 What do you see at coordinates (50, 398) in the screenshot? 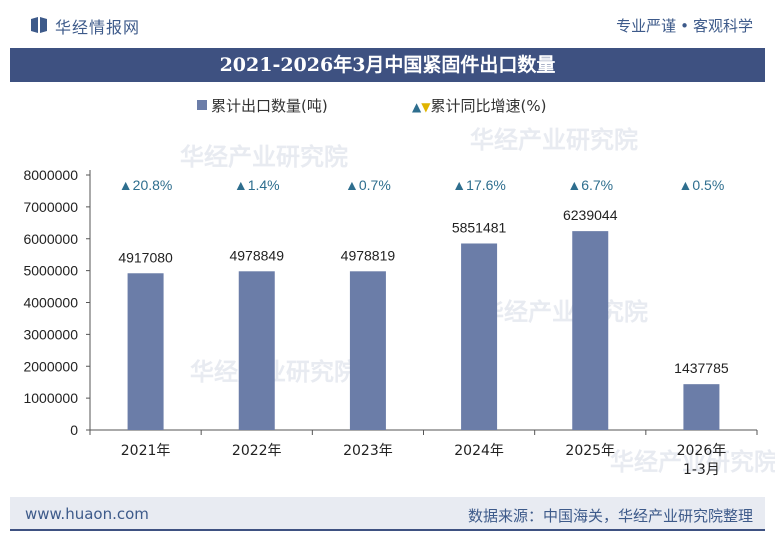
I see `y-tick-label: 1000000` at bounding box center [50, 398].